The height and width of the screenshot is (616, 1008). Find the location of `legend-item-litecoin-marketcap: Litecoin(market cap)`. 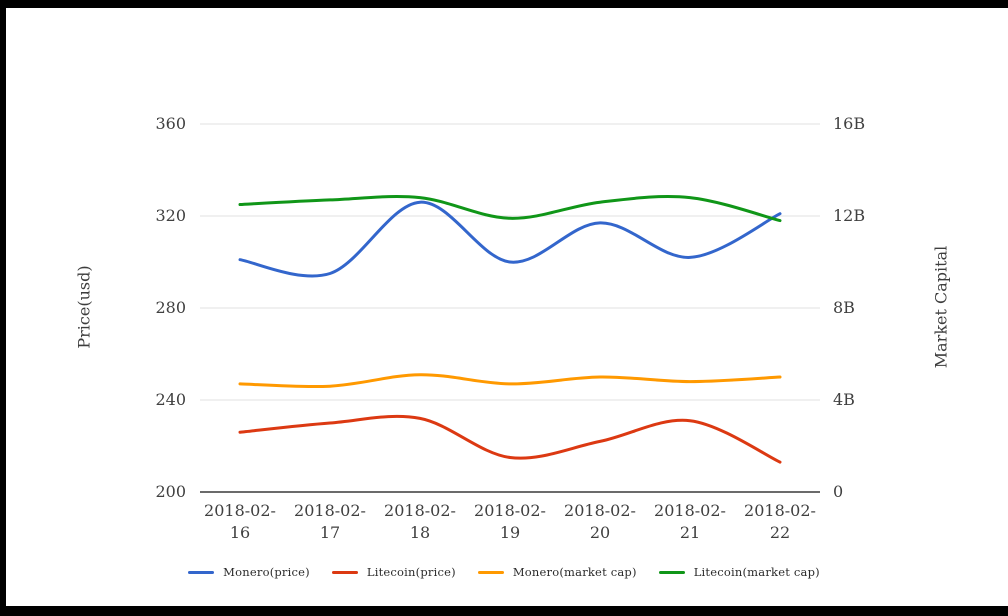

legend-item-litecoin-marketcap: Litecoin(market cap) is located at coordinates (739, 572).